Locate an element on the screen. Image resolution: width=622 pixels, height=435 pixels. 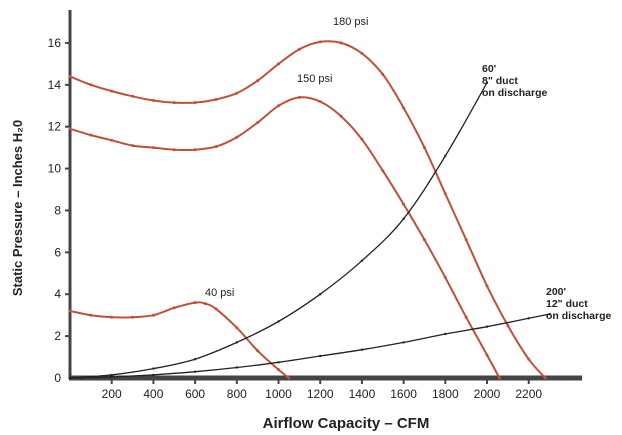
label-150-psi: 150 psi is located at coordinates (314, 79).